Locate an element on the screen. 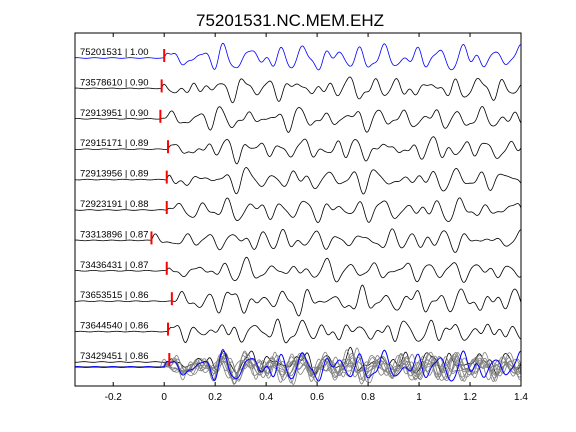 This screenshot has width=576, height=432. trace-label: 72913951 | 0.90 is located at coordinates (114, 113).